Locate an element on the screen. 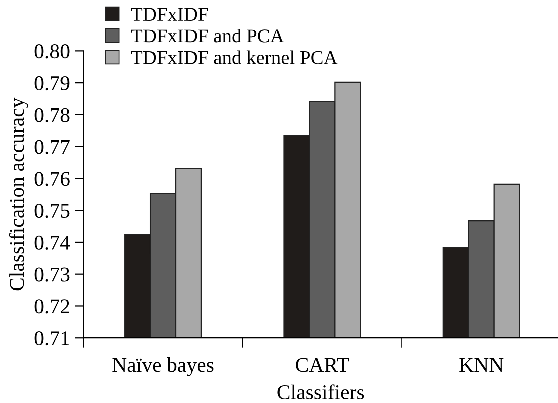 This screenshot has height=403, width=558. legend-label: TDFxIDF is located at coordinates (169, 14).